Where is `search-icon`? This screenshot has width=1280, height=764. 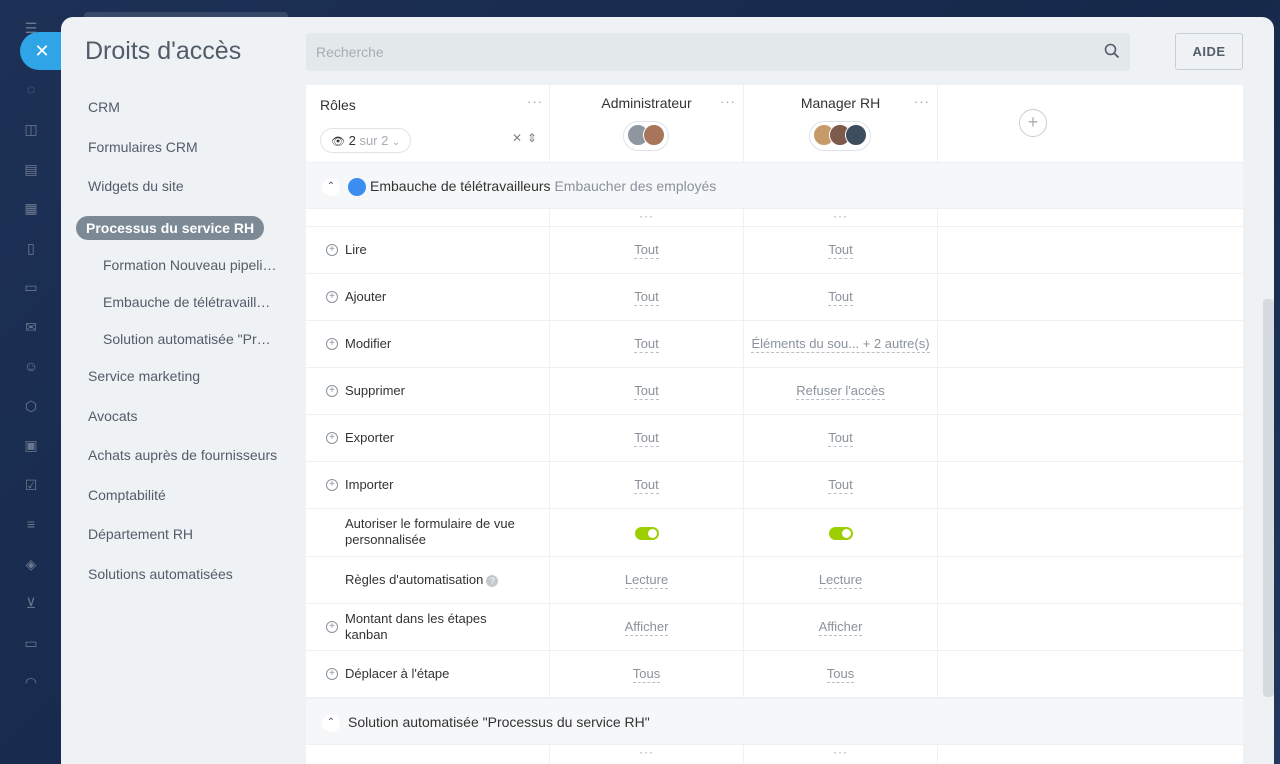 search-icon is located at coordinates (1112, 51).